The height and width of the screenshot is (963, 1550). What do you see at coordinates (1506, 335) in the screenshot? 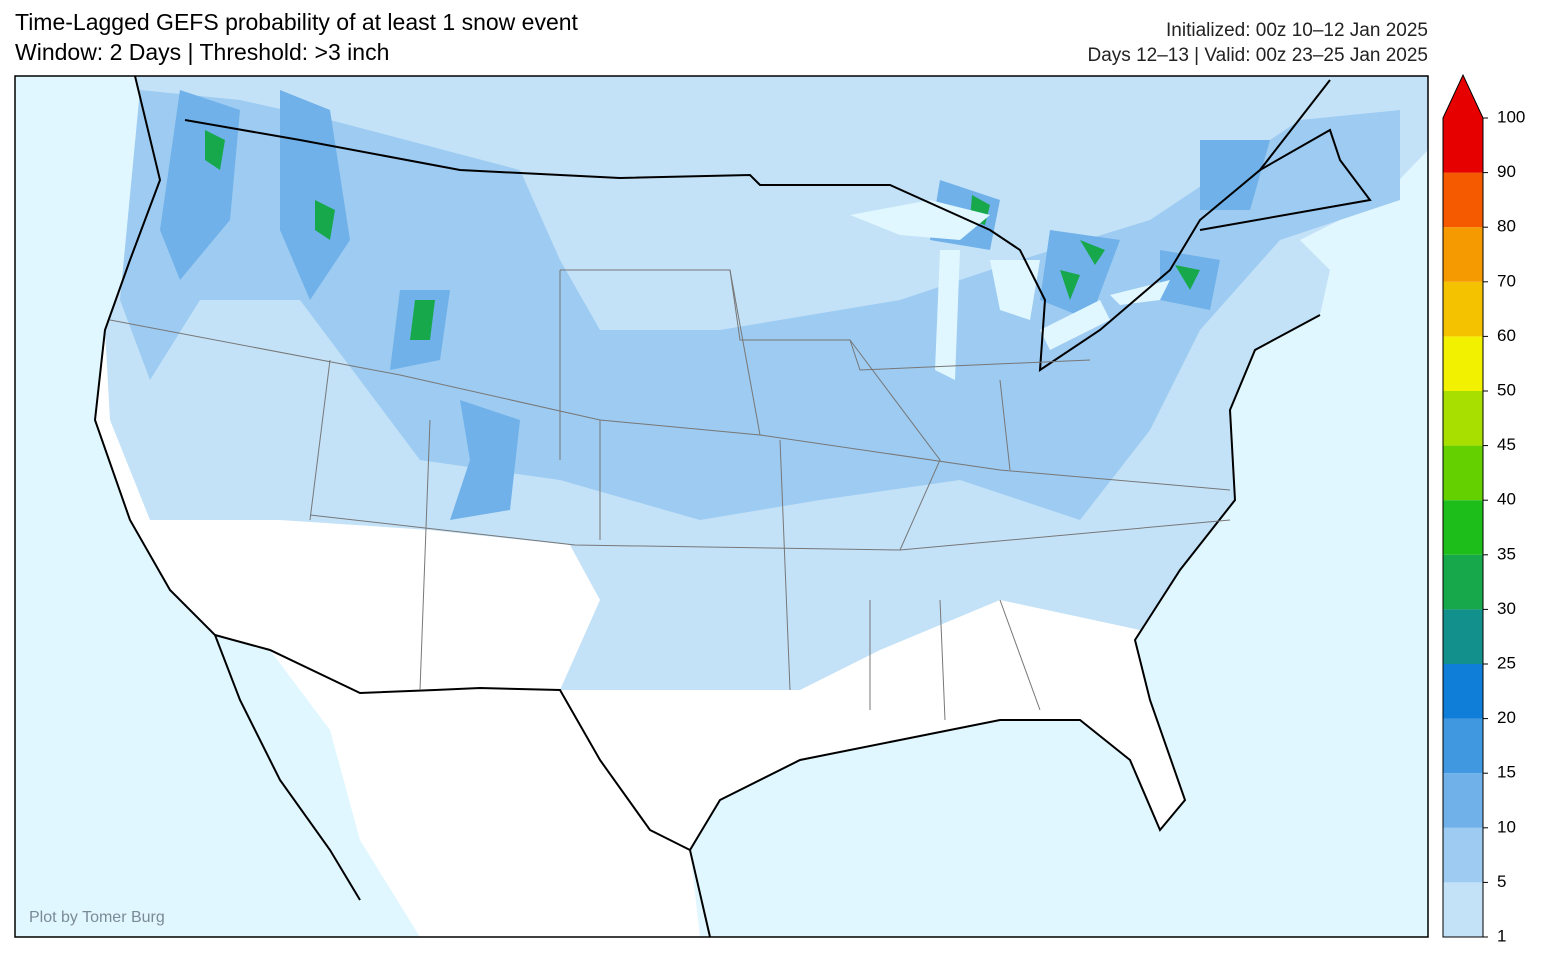
I see `colorbar-tick-label: 60` at bounding box center [1506, 335].